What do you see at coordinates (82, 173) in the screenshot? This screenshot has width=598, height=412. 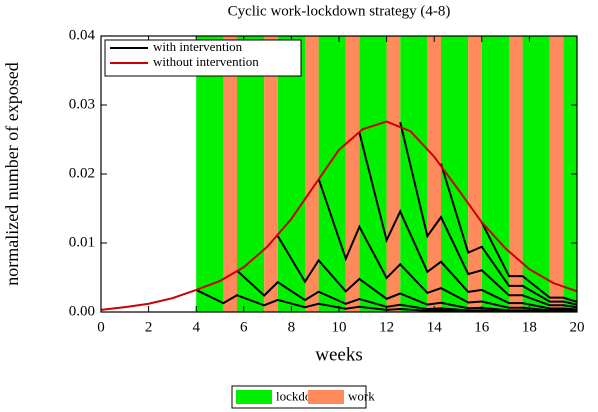 I see `y-tick-label: 0.02` at bounding box center [82, 173].